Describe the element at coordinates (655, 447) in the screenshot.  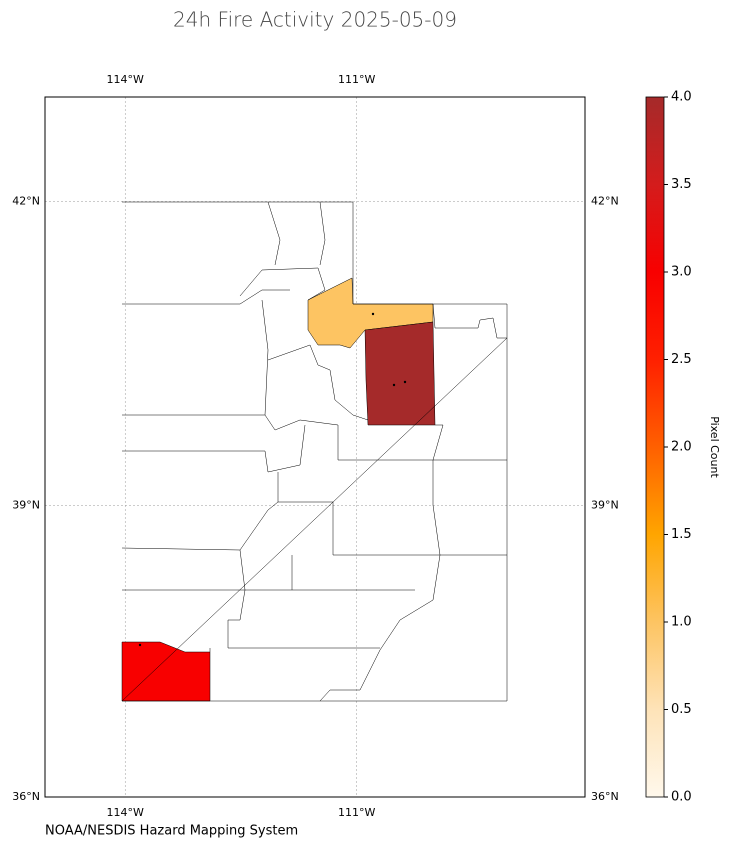
I see `colorbar` at that location.